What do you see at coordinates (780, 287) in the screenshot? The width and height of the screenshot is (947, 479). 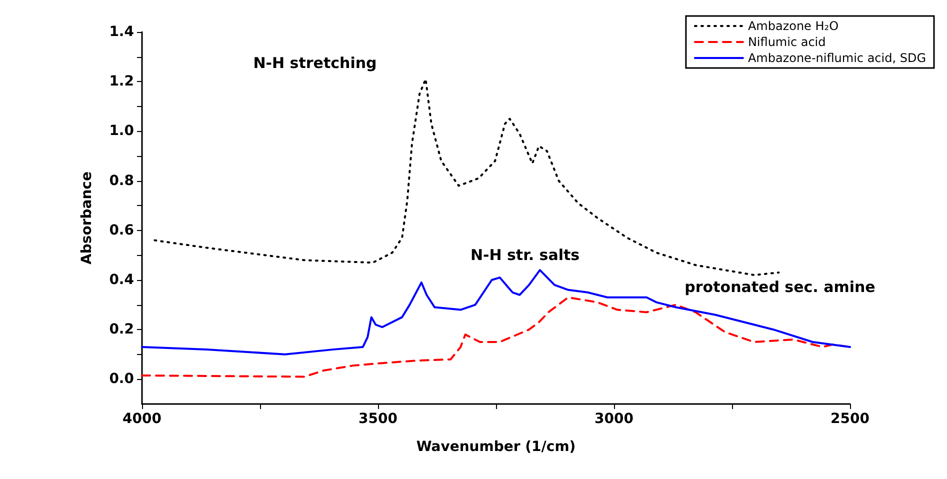 I see `annotation: protonated sec. amine` at bounding box center [780, 287].